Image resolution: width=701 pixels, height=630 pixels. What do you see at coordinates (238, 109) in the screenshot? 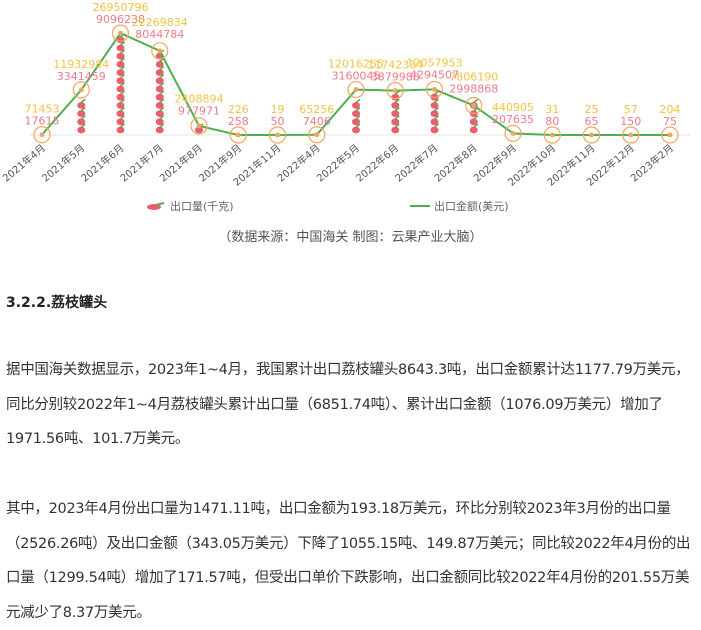
I see `value-data-label: 226` at bounding box center [238, 109].